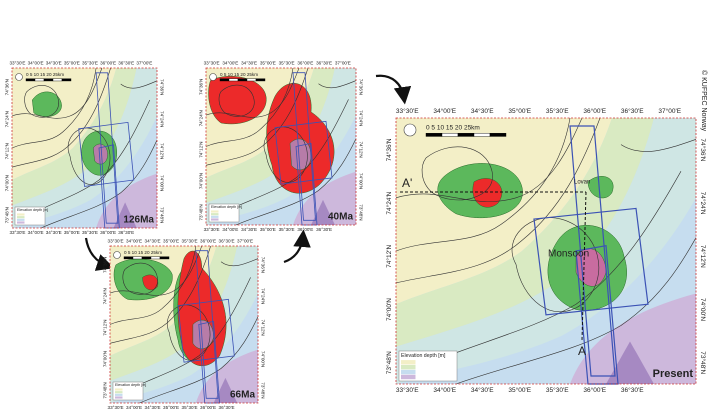 The image size is (711, 411). I want to click on age-label: 66Ma, so click(242, 395).